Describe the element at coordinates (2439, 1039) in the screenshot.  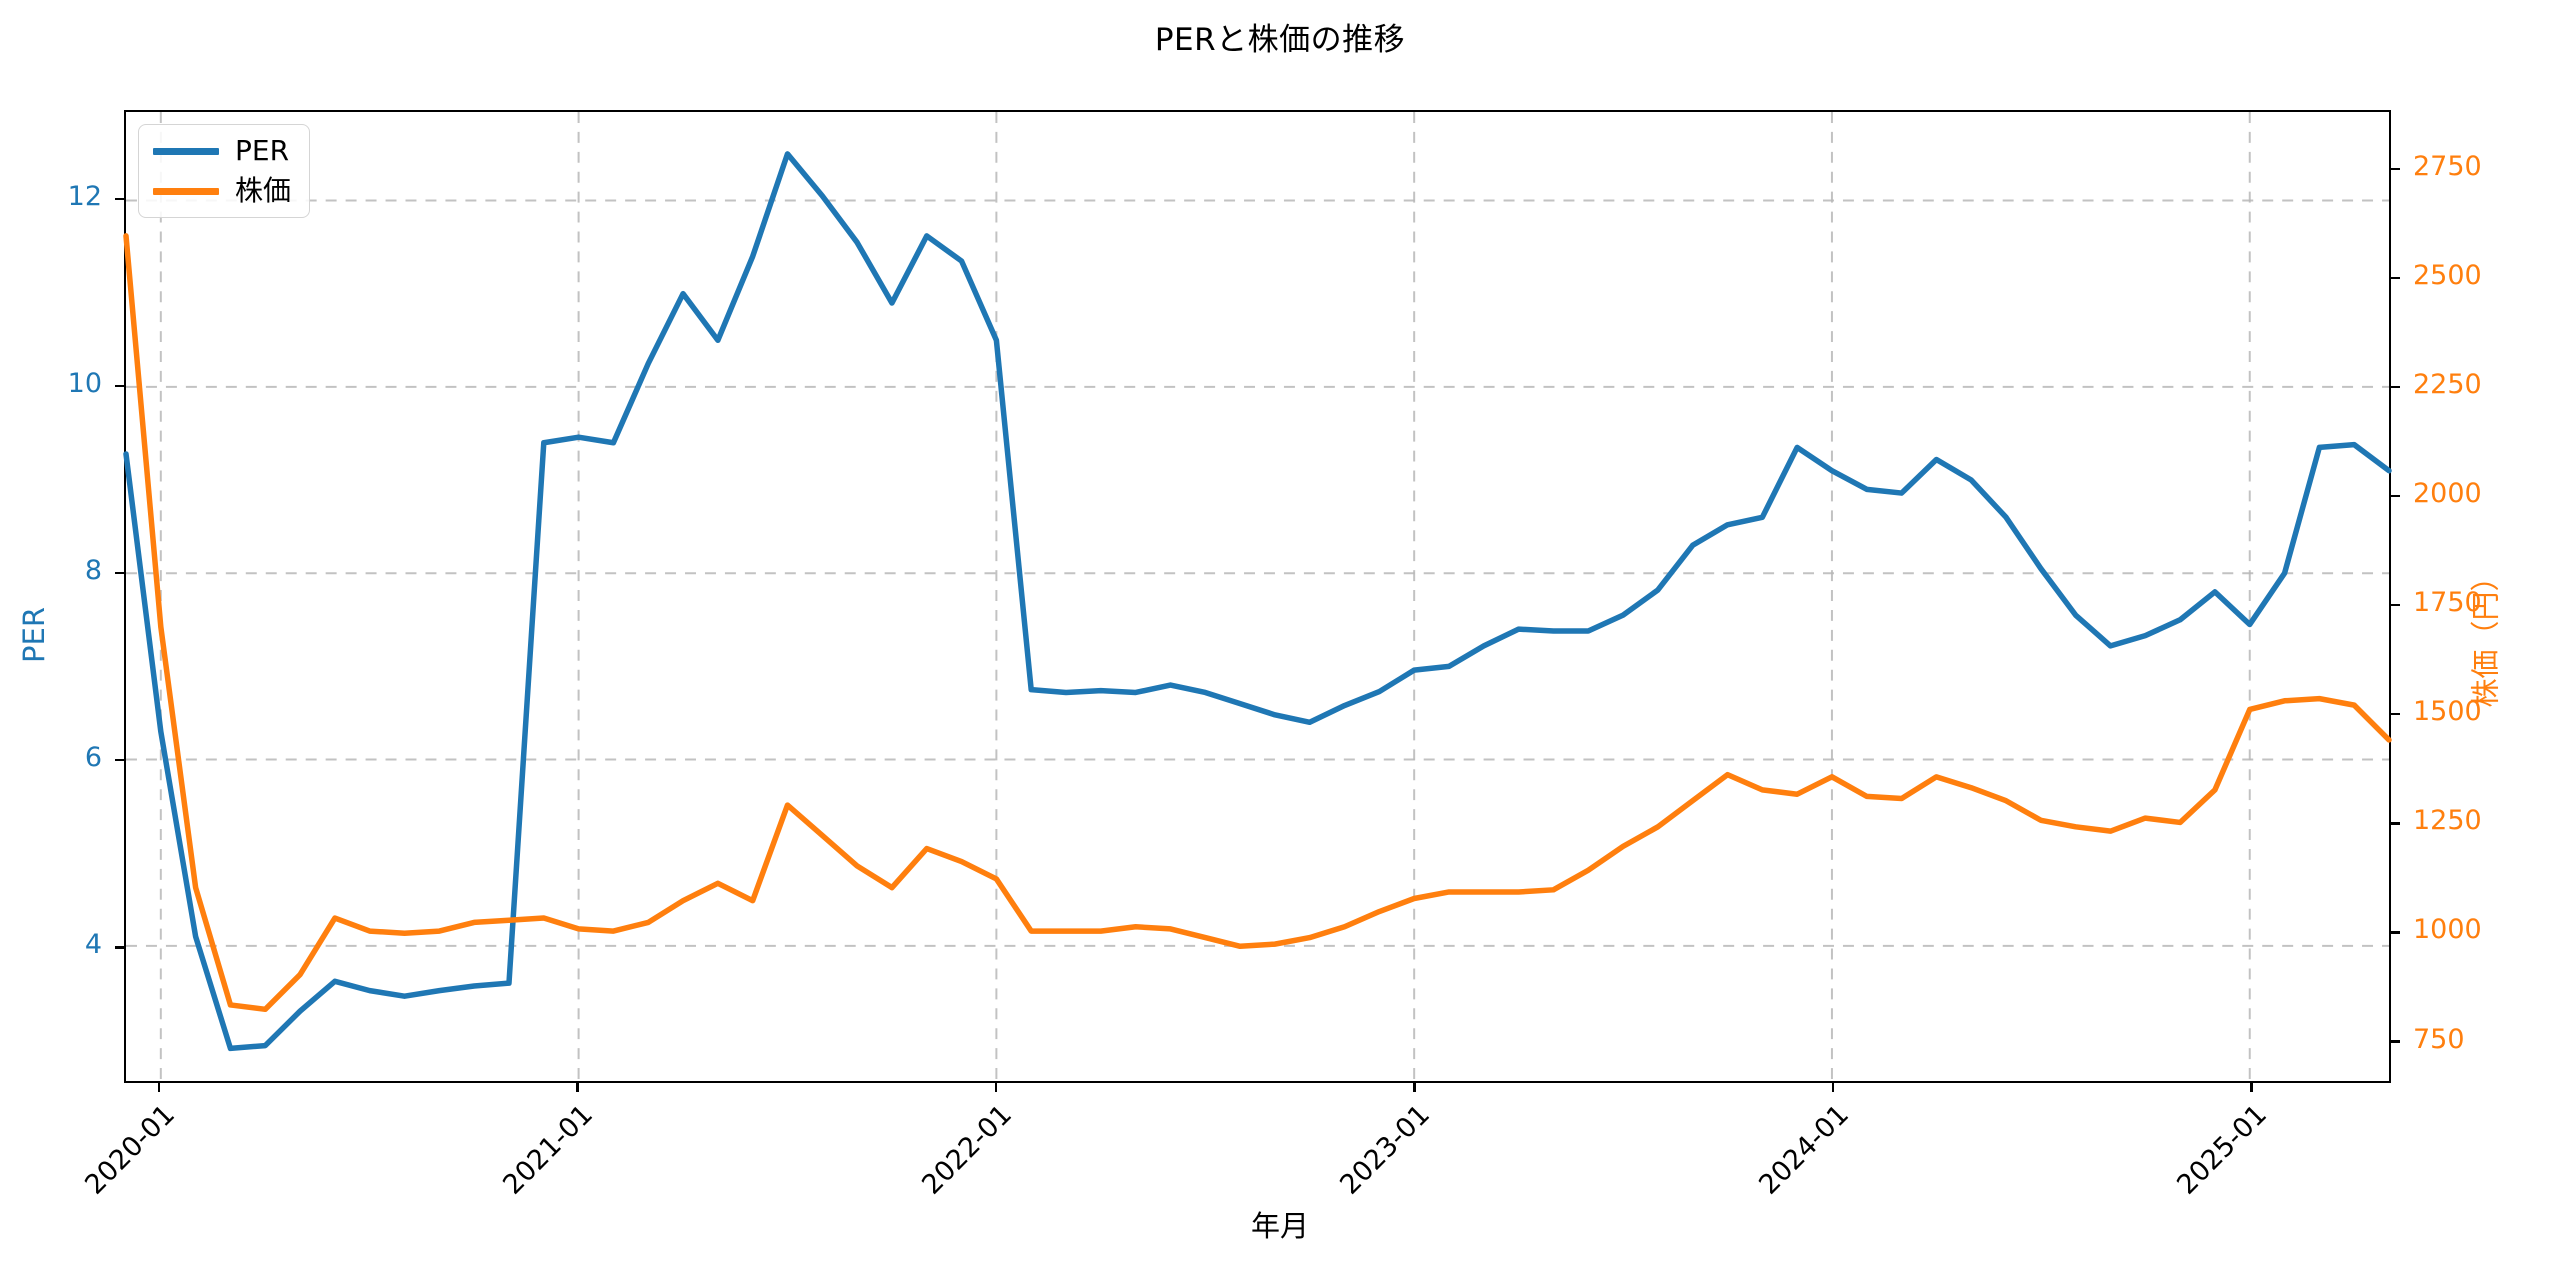
I see `y-right-tick-label: 750` at that location.